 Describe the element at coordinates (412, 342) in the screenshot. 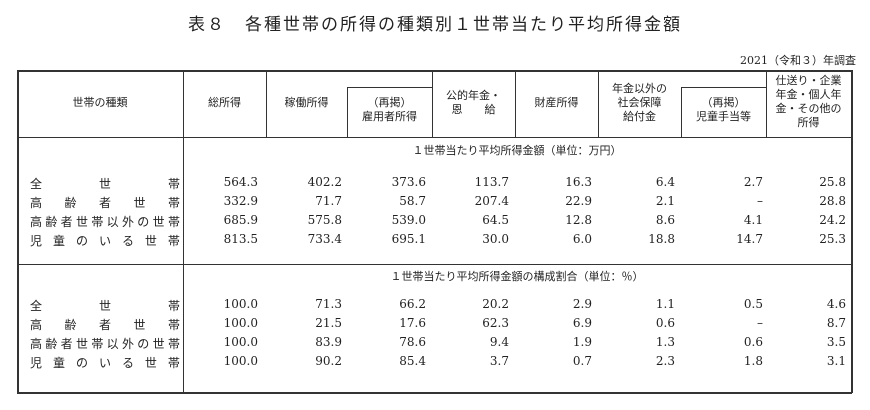

I see `table-cell: 78.6` at that location.